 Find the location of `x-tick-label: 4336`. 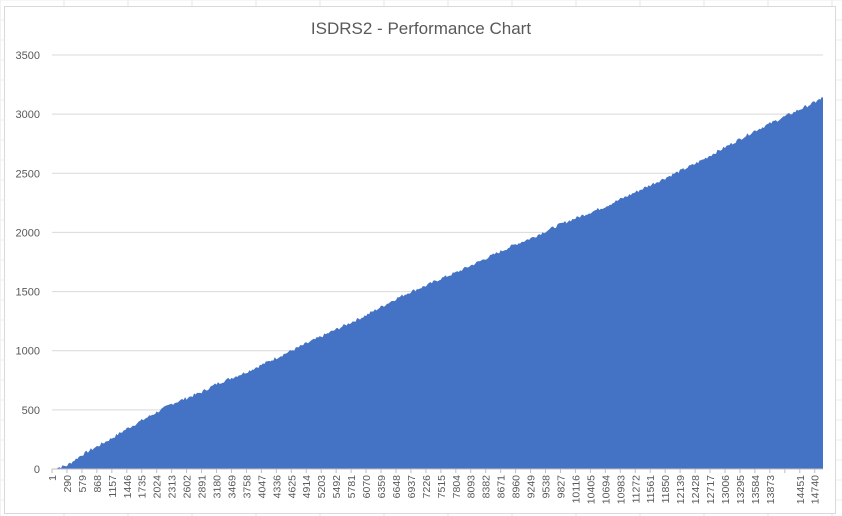

x-tick-label: 4336 is located at coordinates (277, 487).